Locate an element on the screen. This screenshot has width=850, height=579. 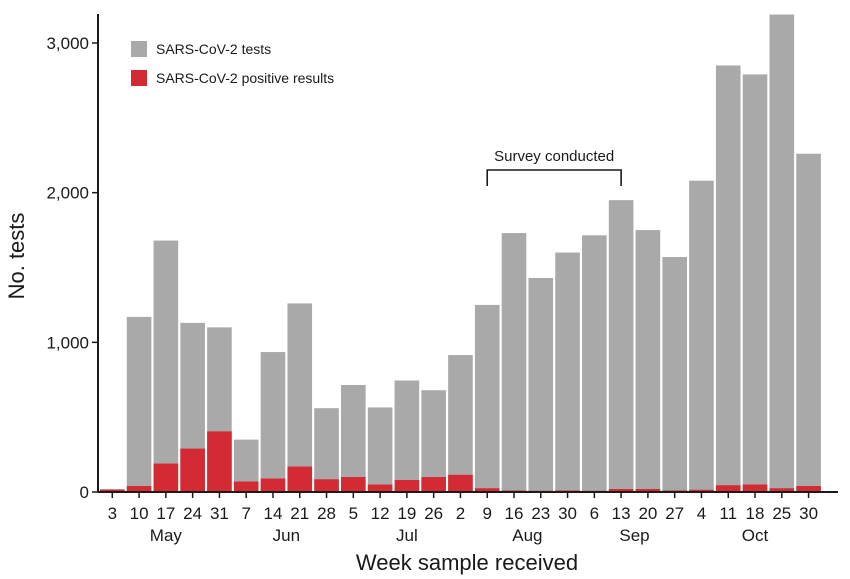
month-label: May is located at coordinates (166, 535).